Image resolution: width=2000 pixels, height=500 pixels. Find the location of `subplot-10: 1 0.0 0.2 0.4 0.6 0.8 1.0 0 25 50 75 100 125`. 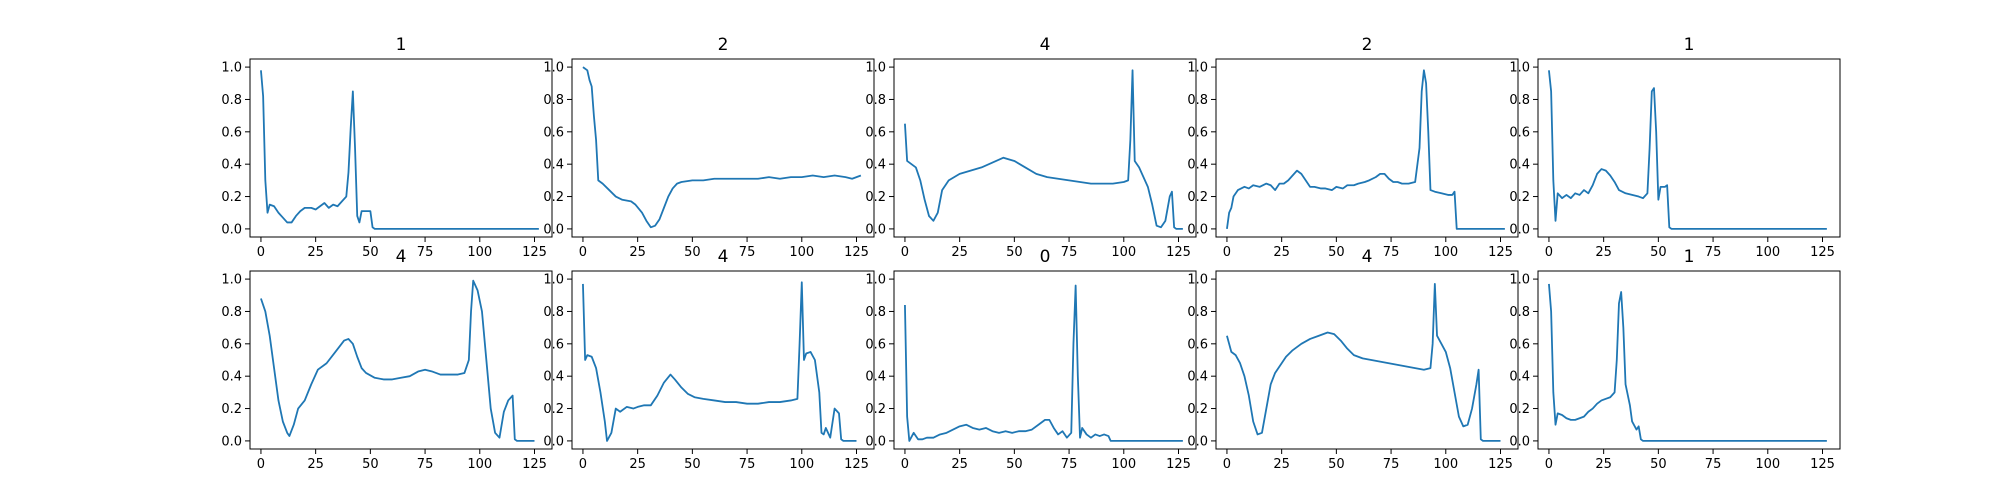

subplot-10: 1 0.0 0.2 0.4 0.6 0.8 1.0 0 25 50 75 100 125 is located at coordinates (1675, 359).